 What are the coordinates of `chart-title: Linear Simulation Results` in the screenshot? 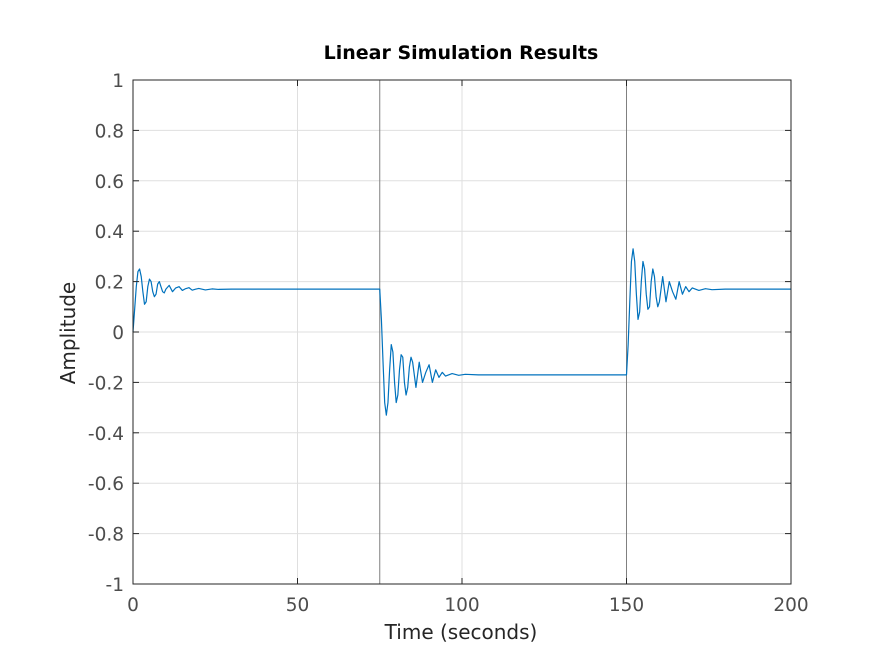 It's located at (461, 53).